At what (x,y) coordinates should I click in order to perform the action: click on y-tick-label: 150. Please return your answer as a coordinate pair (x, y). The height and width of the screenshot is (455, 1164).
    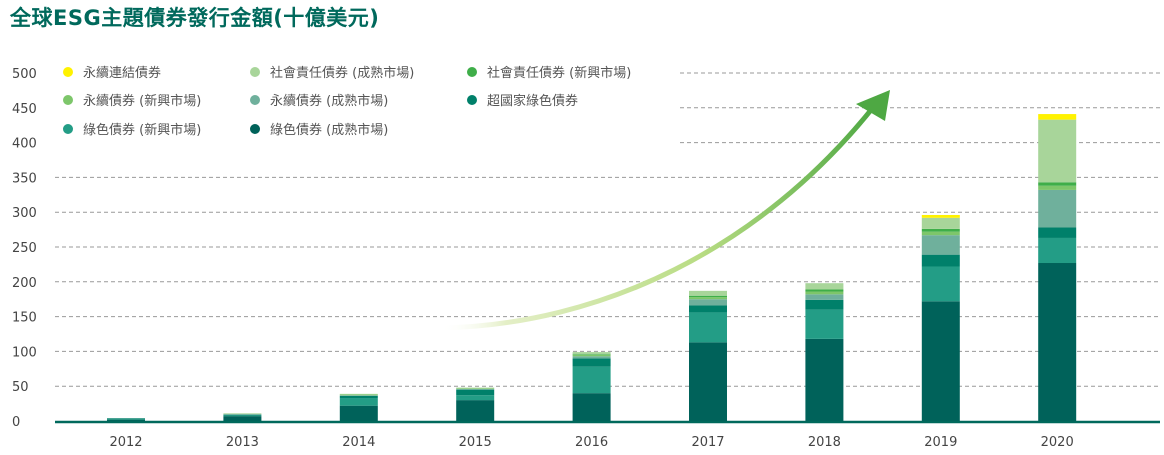
    Looking at the image, I should click on (24, 318).